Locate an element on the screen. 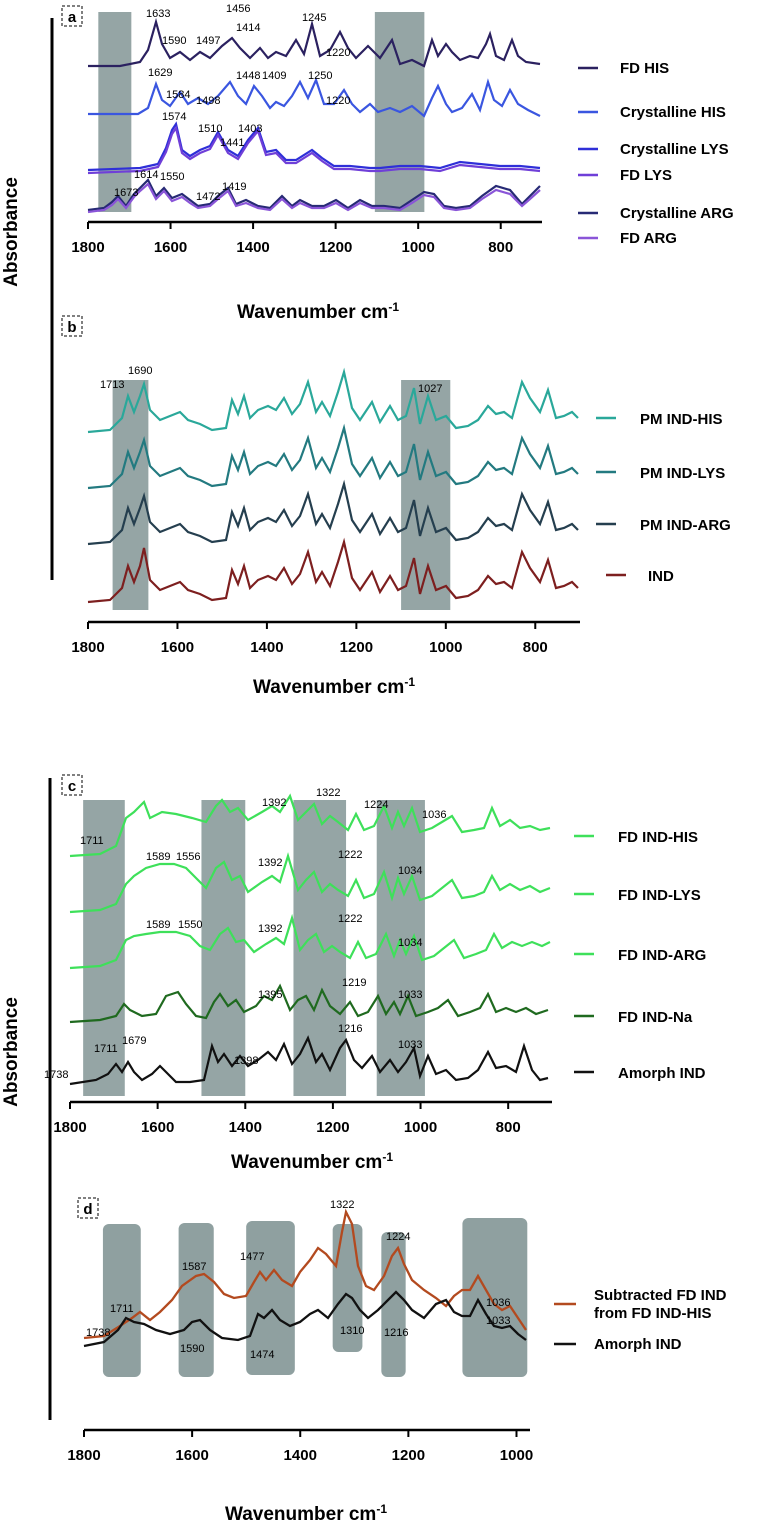  ylabel-bottom: Absorbance is located at coordinates (11, 1052).